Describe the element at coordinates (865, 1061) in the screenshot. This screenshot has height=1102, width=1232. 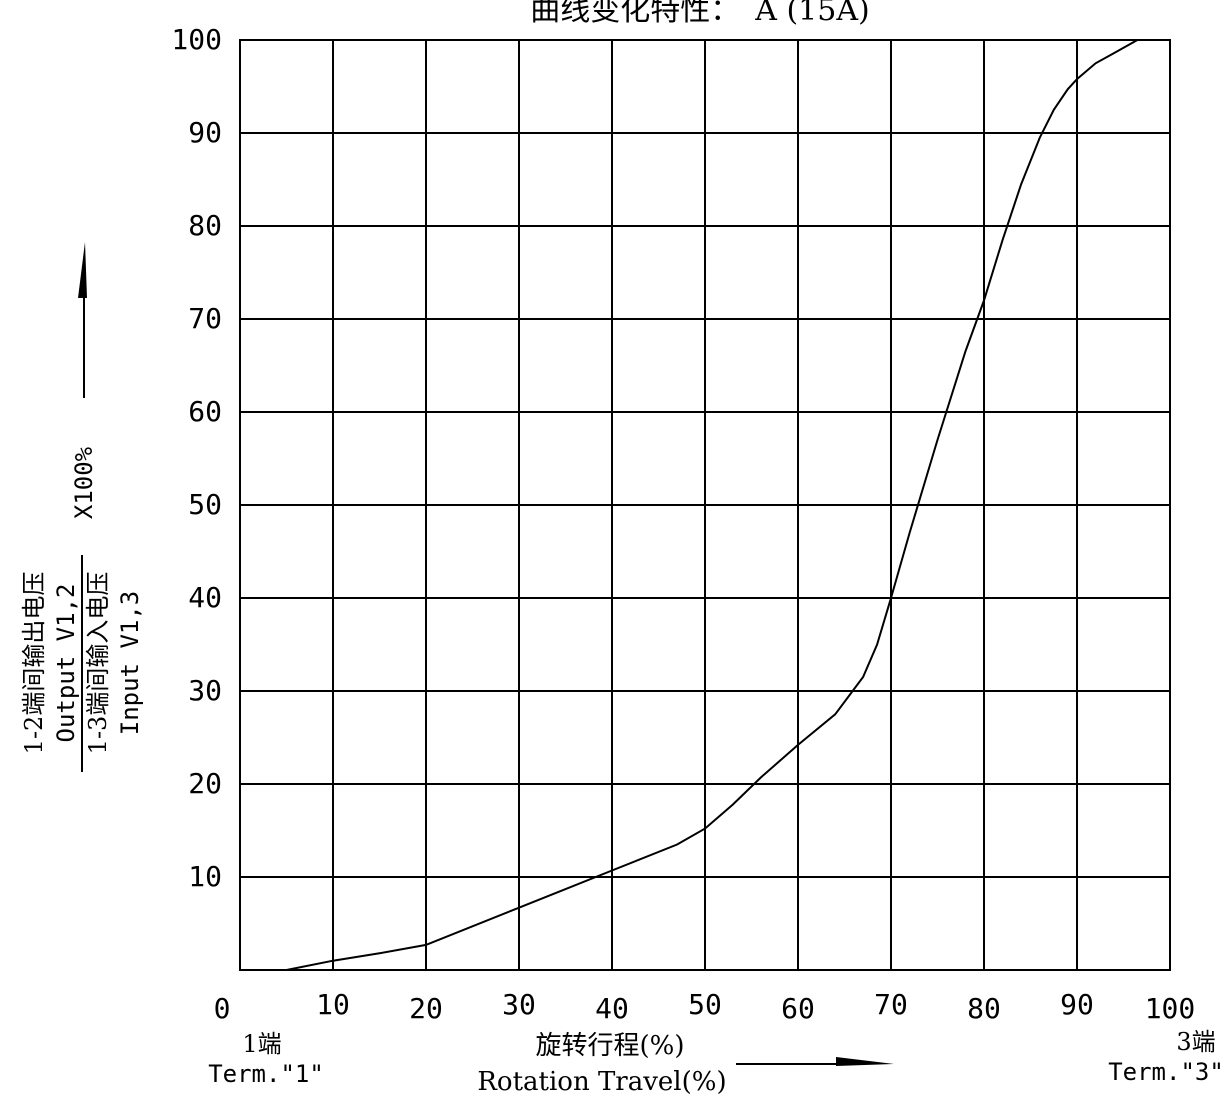
I see `x-axis-arrow-head` at that location.